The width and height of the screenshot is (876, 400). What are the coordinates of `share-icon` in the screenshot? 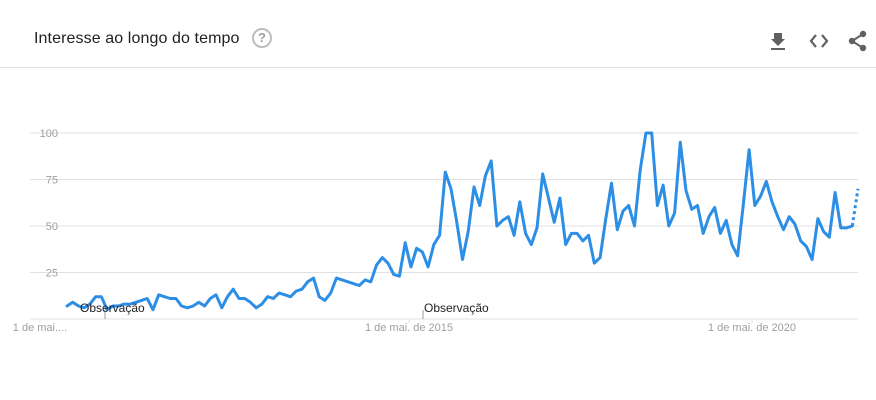 It's located at (858, 41).